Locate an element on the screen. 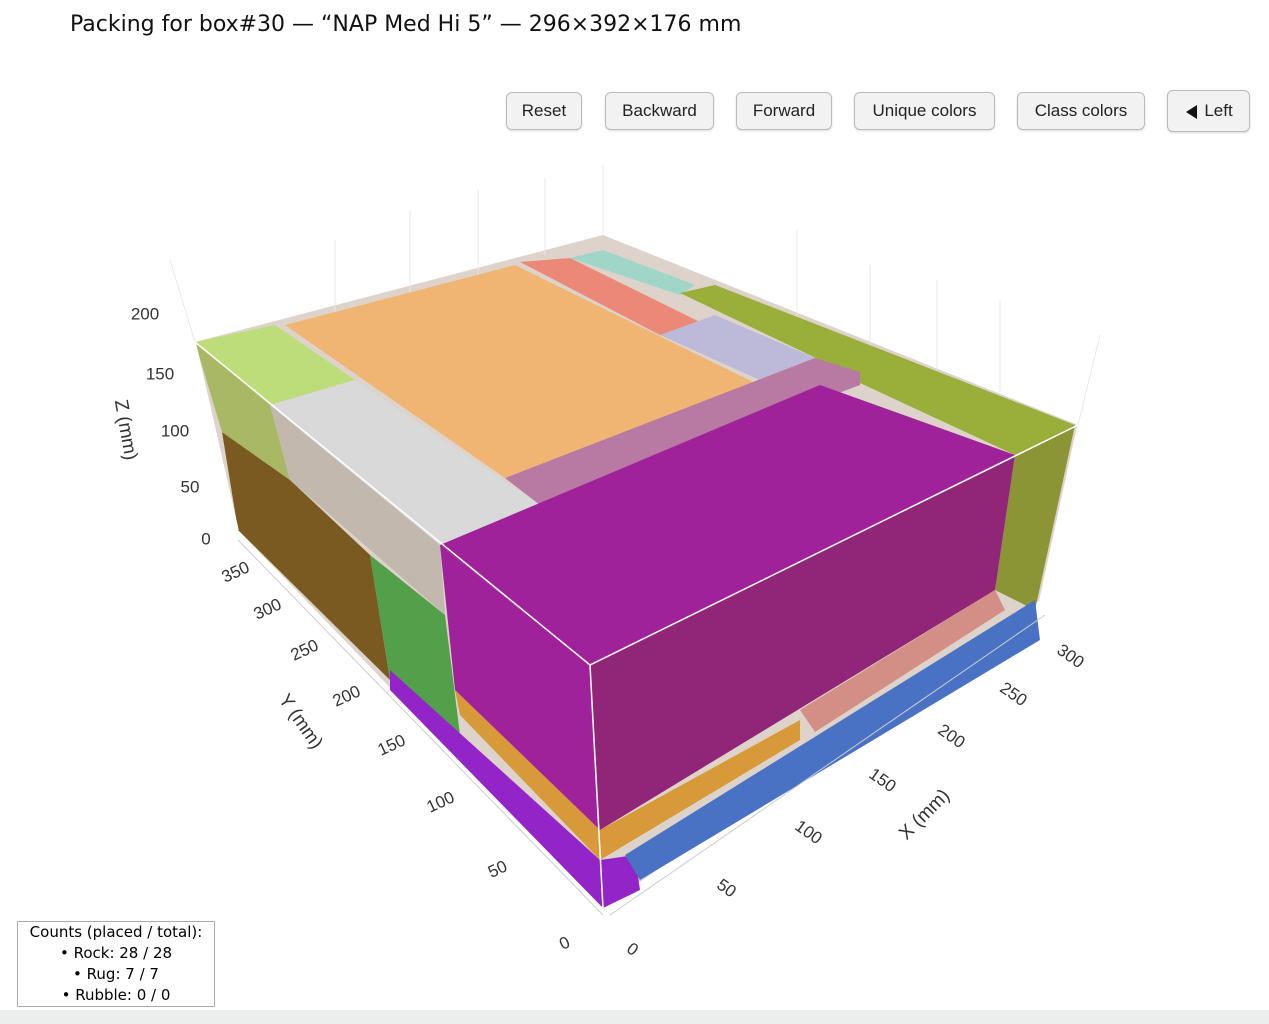  left-arrow-icon is located at coordinates (1191, 112).